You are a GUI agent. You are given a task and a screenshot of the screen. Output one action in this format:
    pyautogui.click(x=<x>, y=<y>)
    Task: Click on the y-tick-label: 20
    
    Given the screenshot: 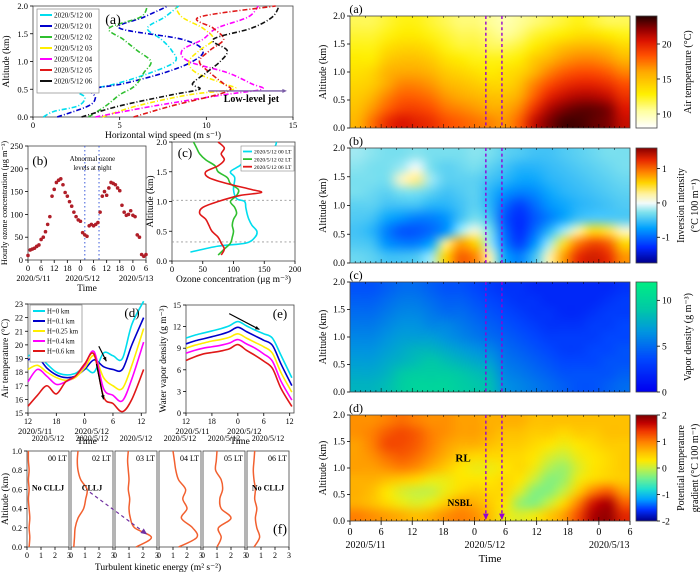 What is the action you would take?
    pyautogui.click(x=19, y=345)
    